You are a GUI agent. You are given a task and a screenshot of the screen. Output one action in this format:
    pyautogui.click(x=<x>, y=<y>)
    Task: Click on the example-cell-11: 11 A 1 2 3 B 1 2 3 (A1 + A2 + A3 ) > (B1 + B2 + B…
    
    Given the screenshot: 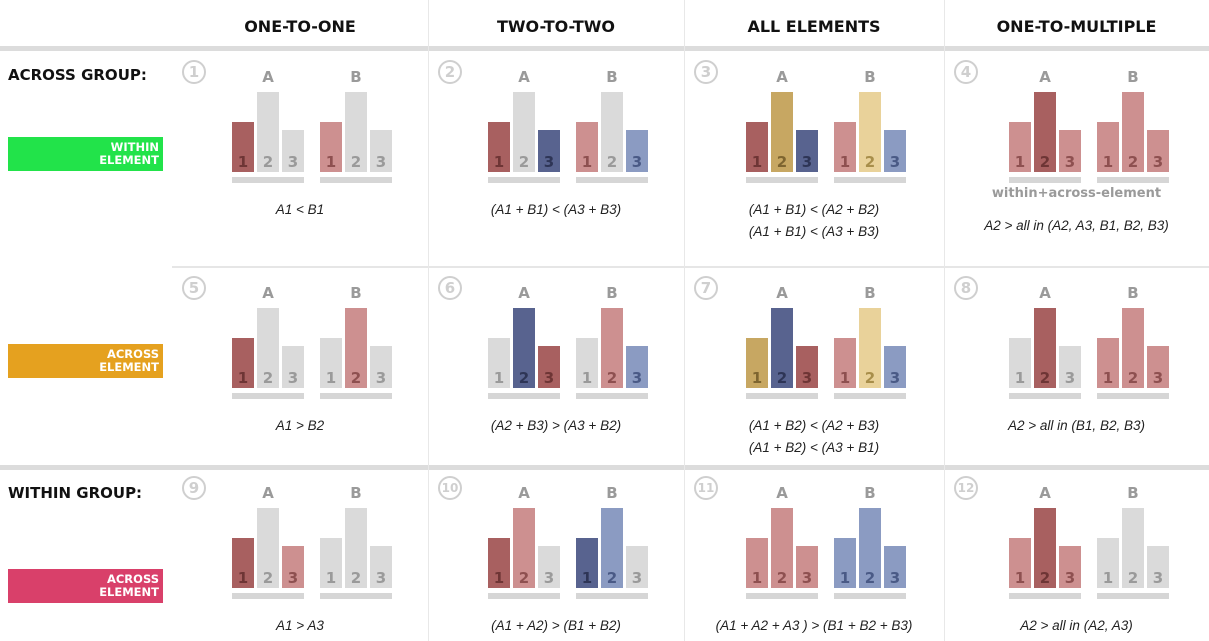 What is the action you would take?
    pyautogui.click(x=814, y=555)
    